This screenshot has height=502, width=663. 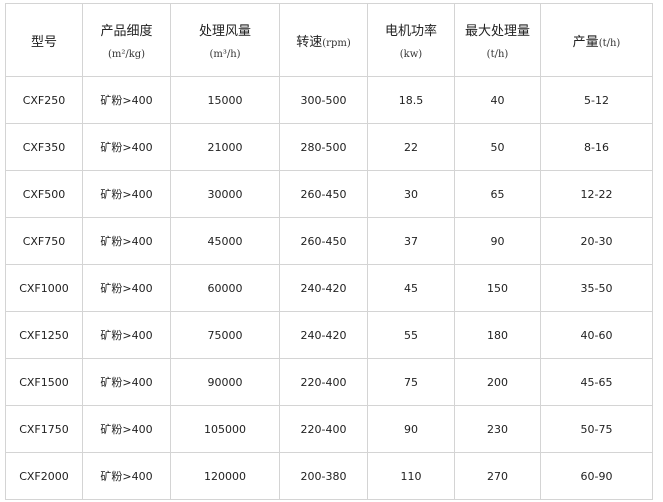 I want to click on cell-output: 12-22, so click(x=596, y=194).